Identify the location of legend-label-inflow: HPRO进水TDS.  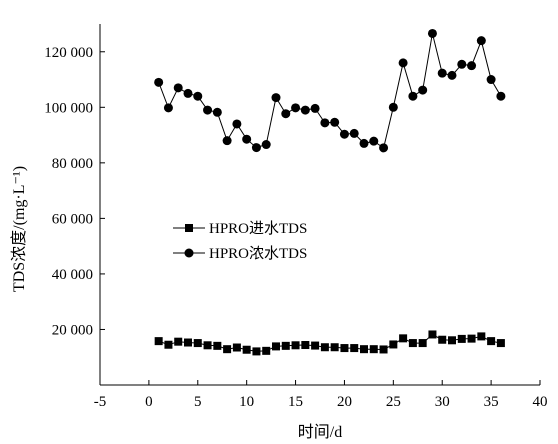
(258, 228).